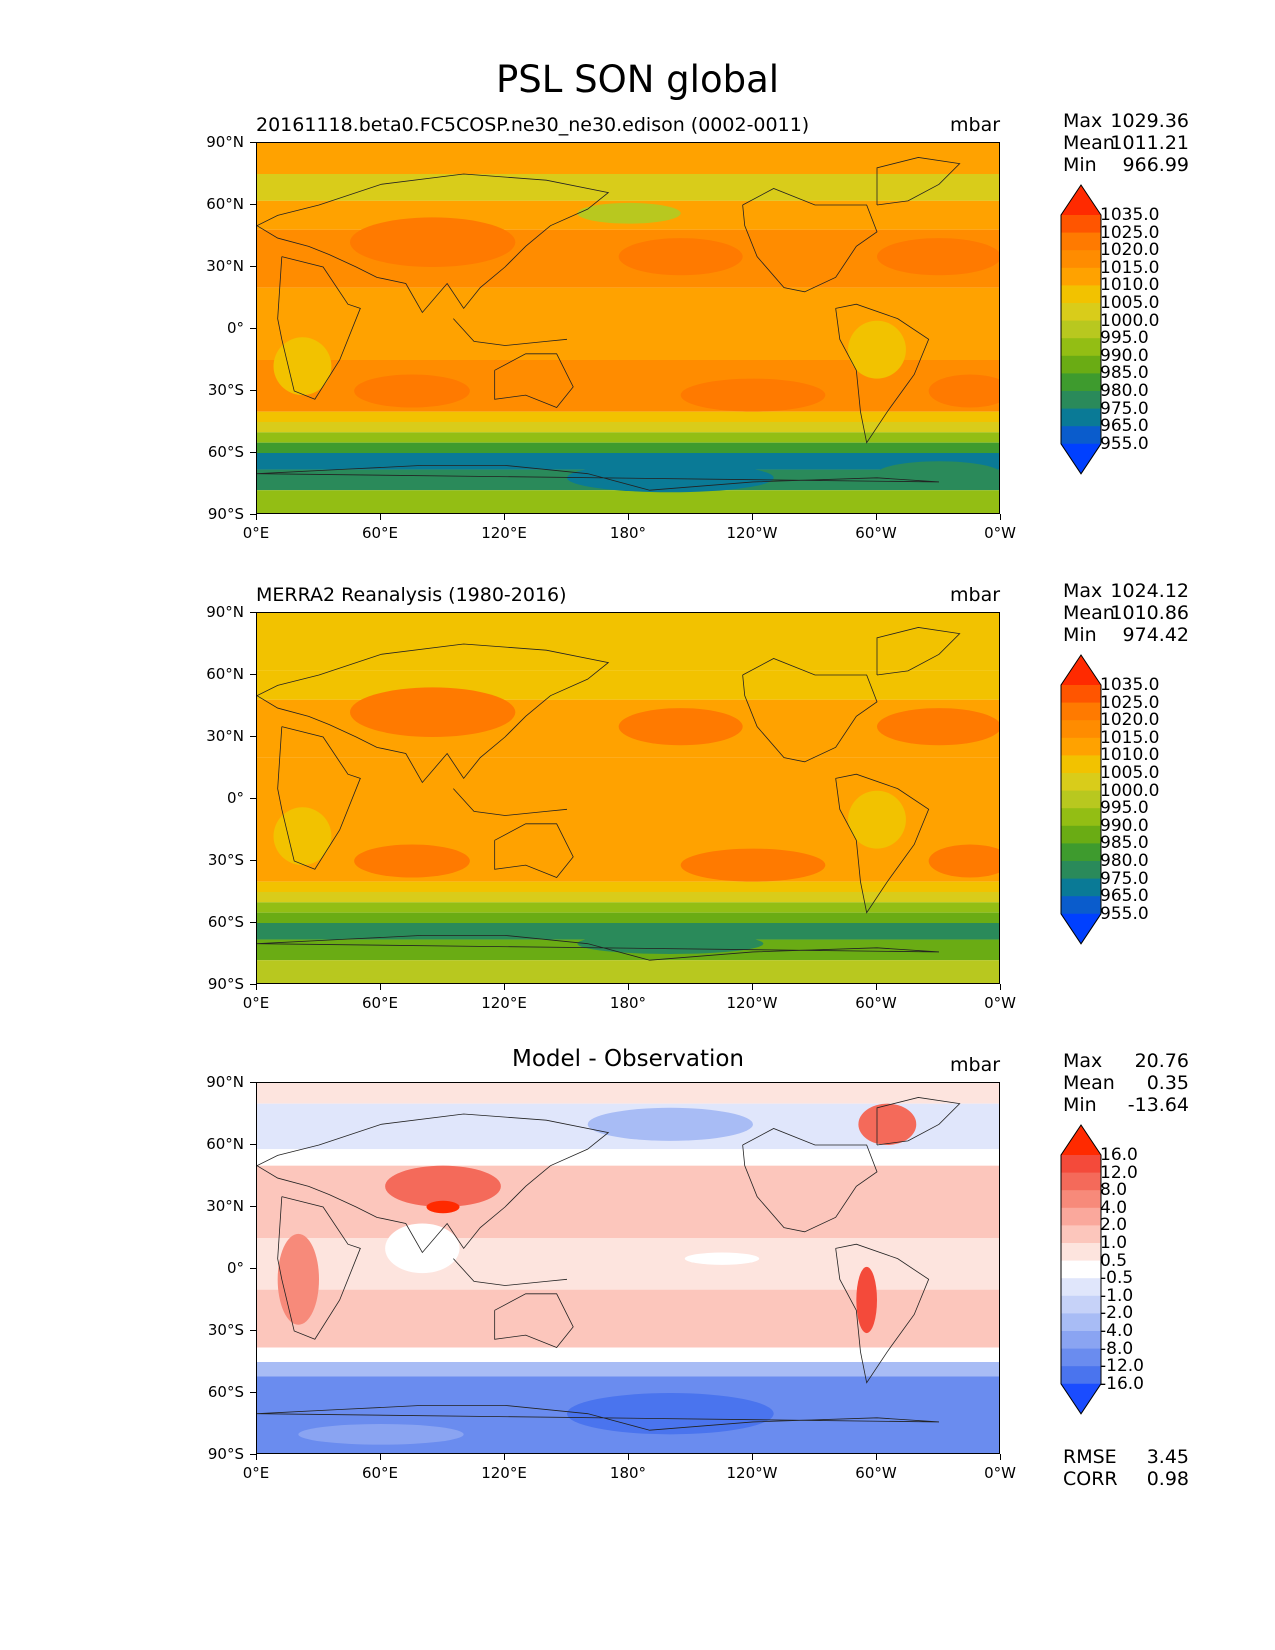  I want to click on colorbar-tick-label: 985.0, so click(1124, 373).